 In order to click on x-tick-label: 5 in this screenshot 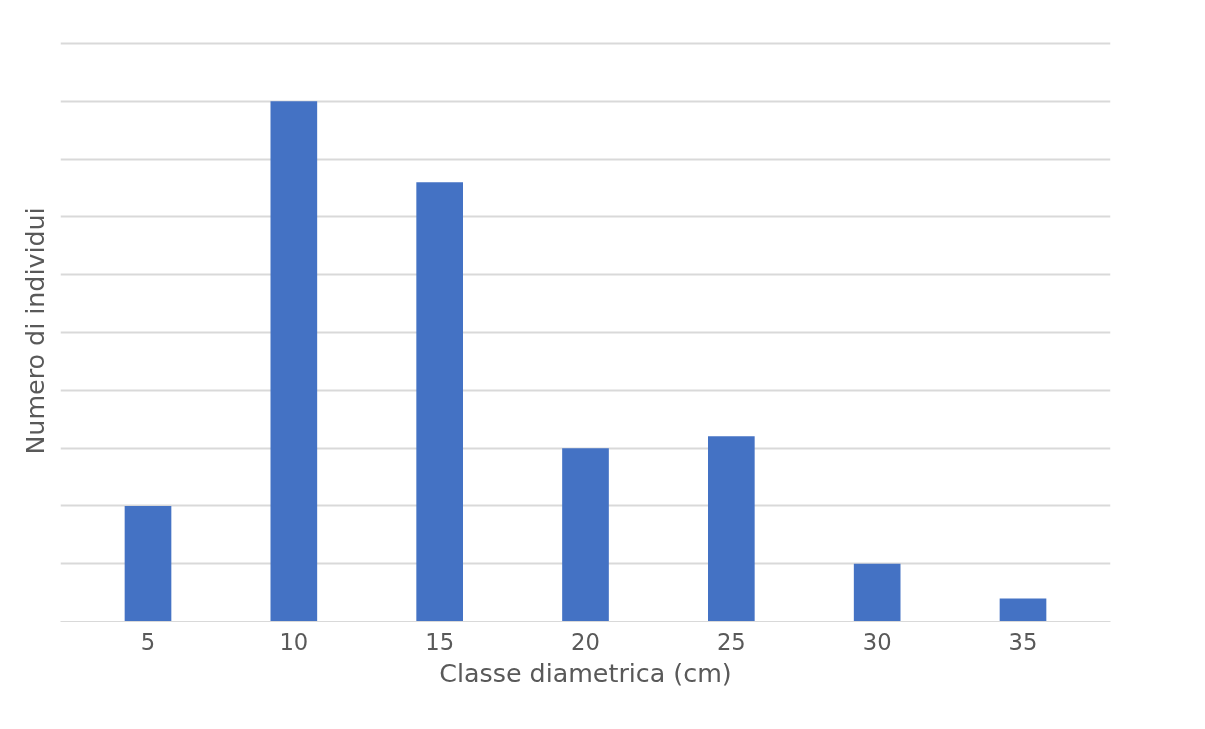, I will do `click(148, 641)`.